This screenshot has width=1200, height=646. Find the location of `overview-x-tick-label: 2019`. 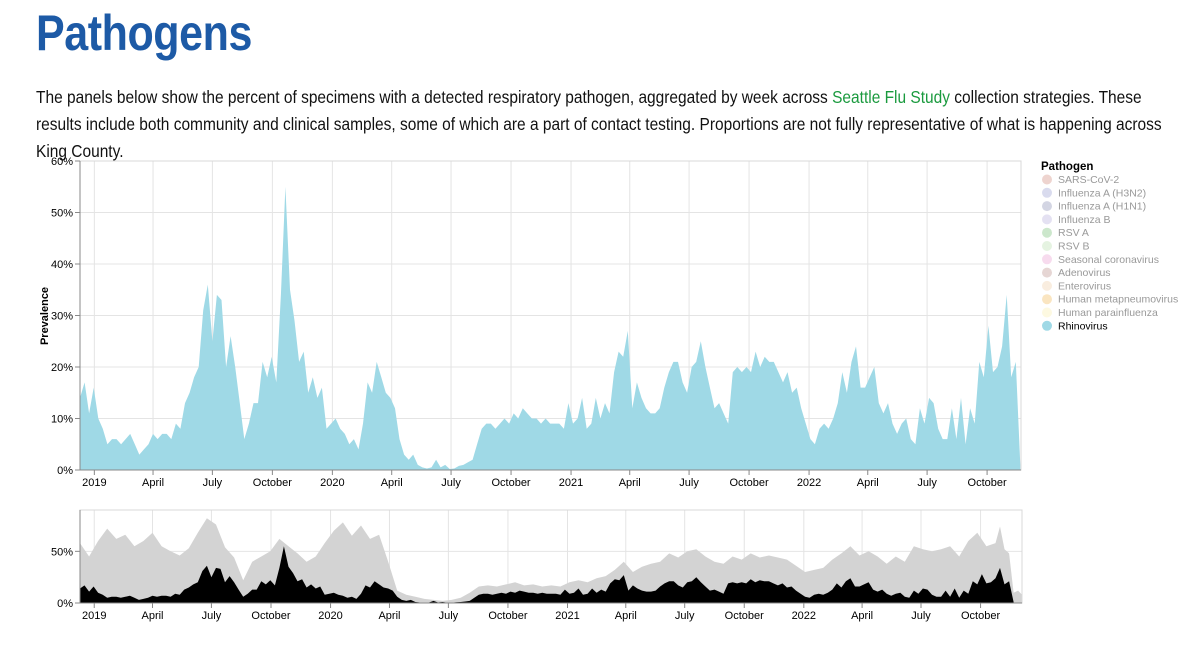

overview-x-tick-label: 2019 is located at coordinates (94, 616).